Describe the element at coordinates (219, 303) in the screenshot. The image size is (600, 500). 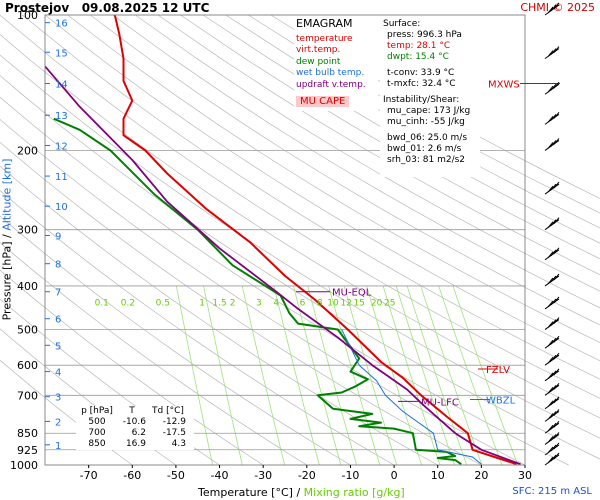
I see `mixing-ratio-label: 1.5` at that location.